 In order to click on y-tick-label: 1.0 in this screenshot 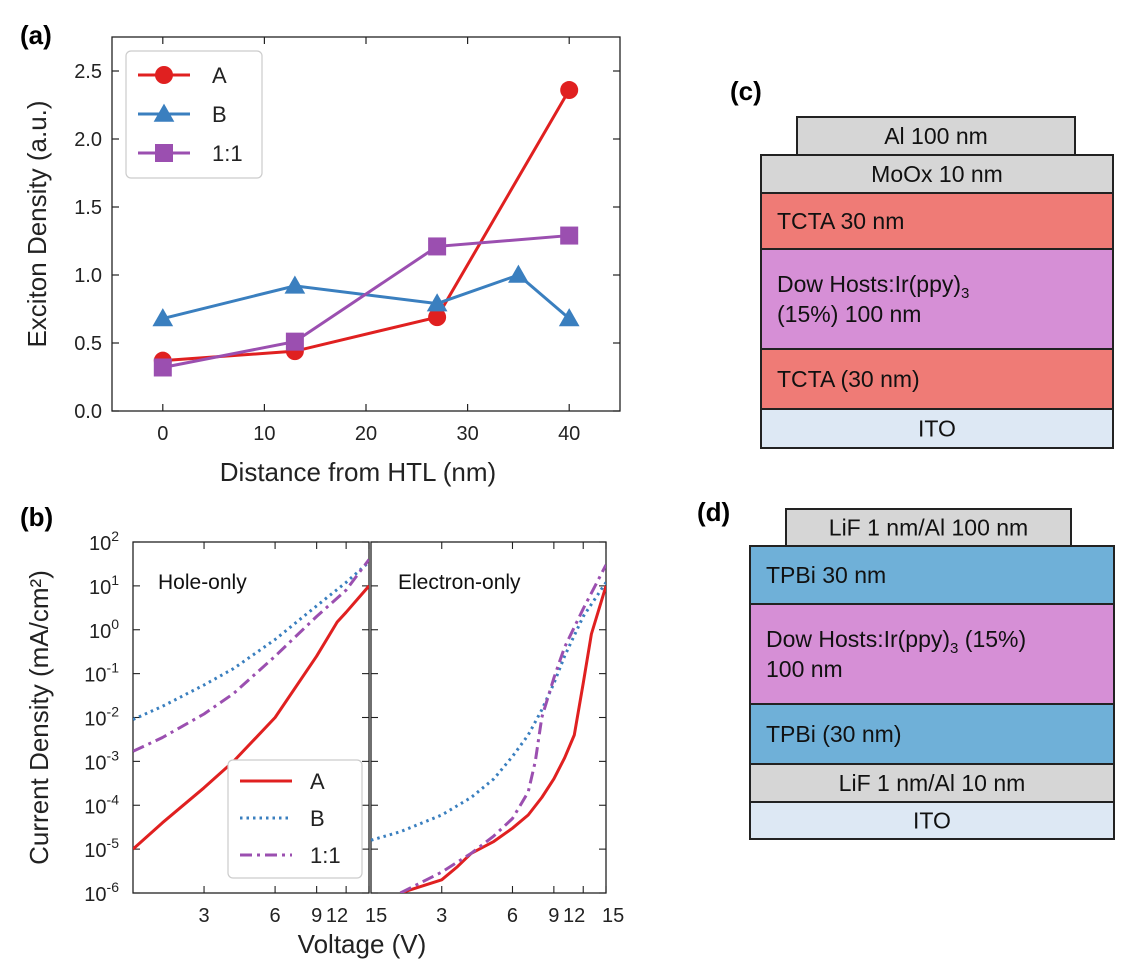, I will do `click(88, 276)`.